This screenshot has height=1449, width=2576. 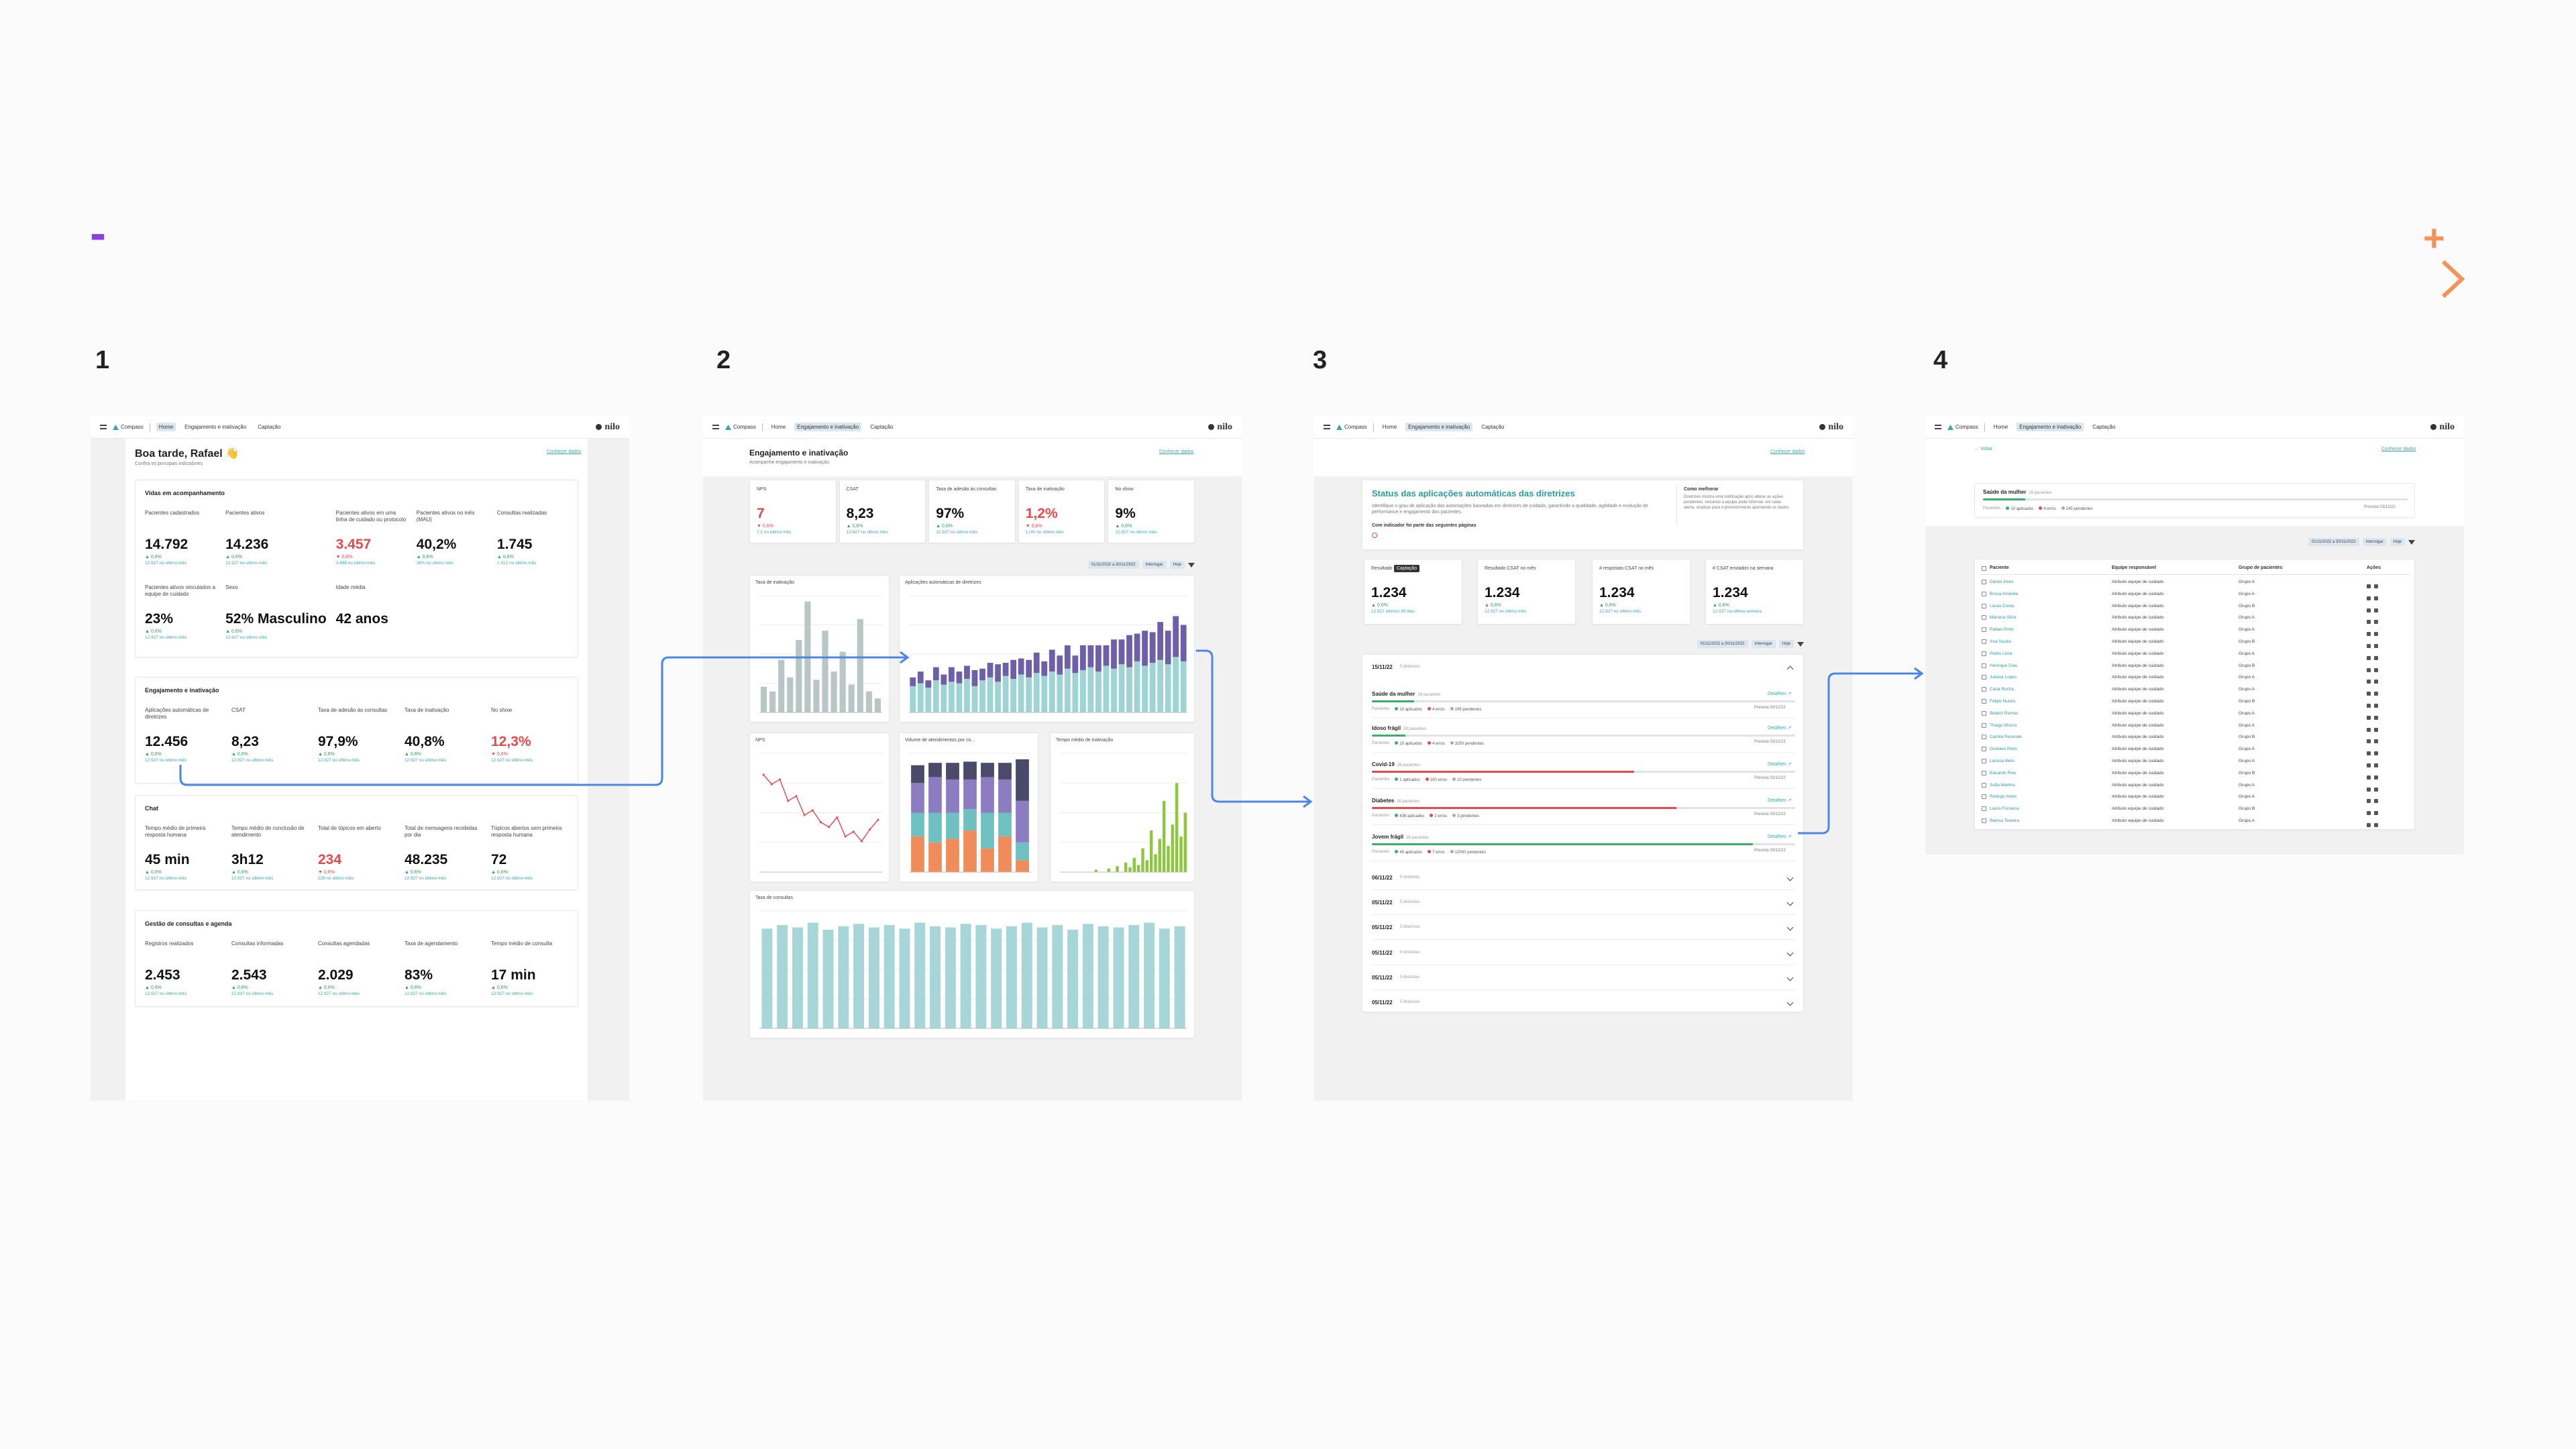 What do you see at coordinates (1583, 1014) in the screenshot?
I see `divider` at bounding box center [1583, 1014].